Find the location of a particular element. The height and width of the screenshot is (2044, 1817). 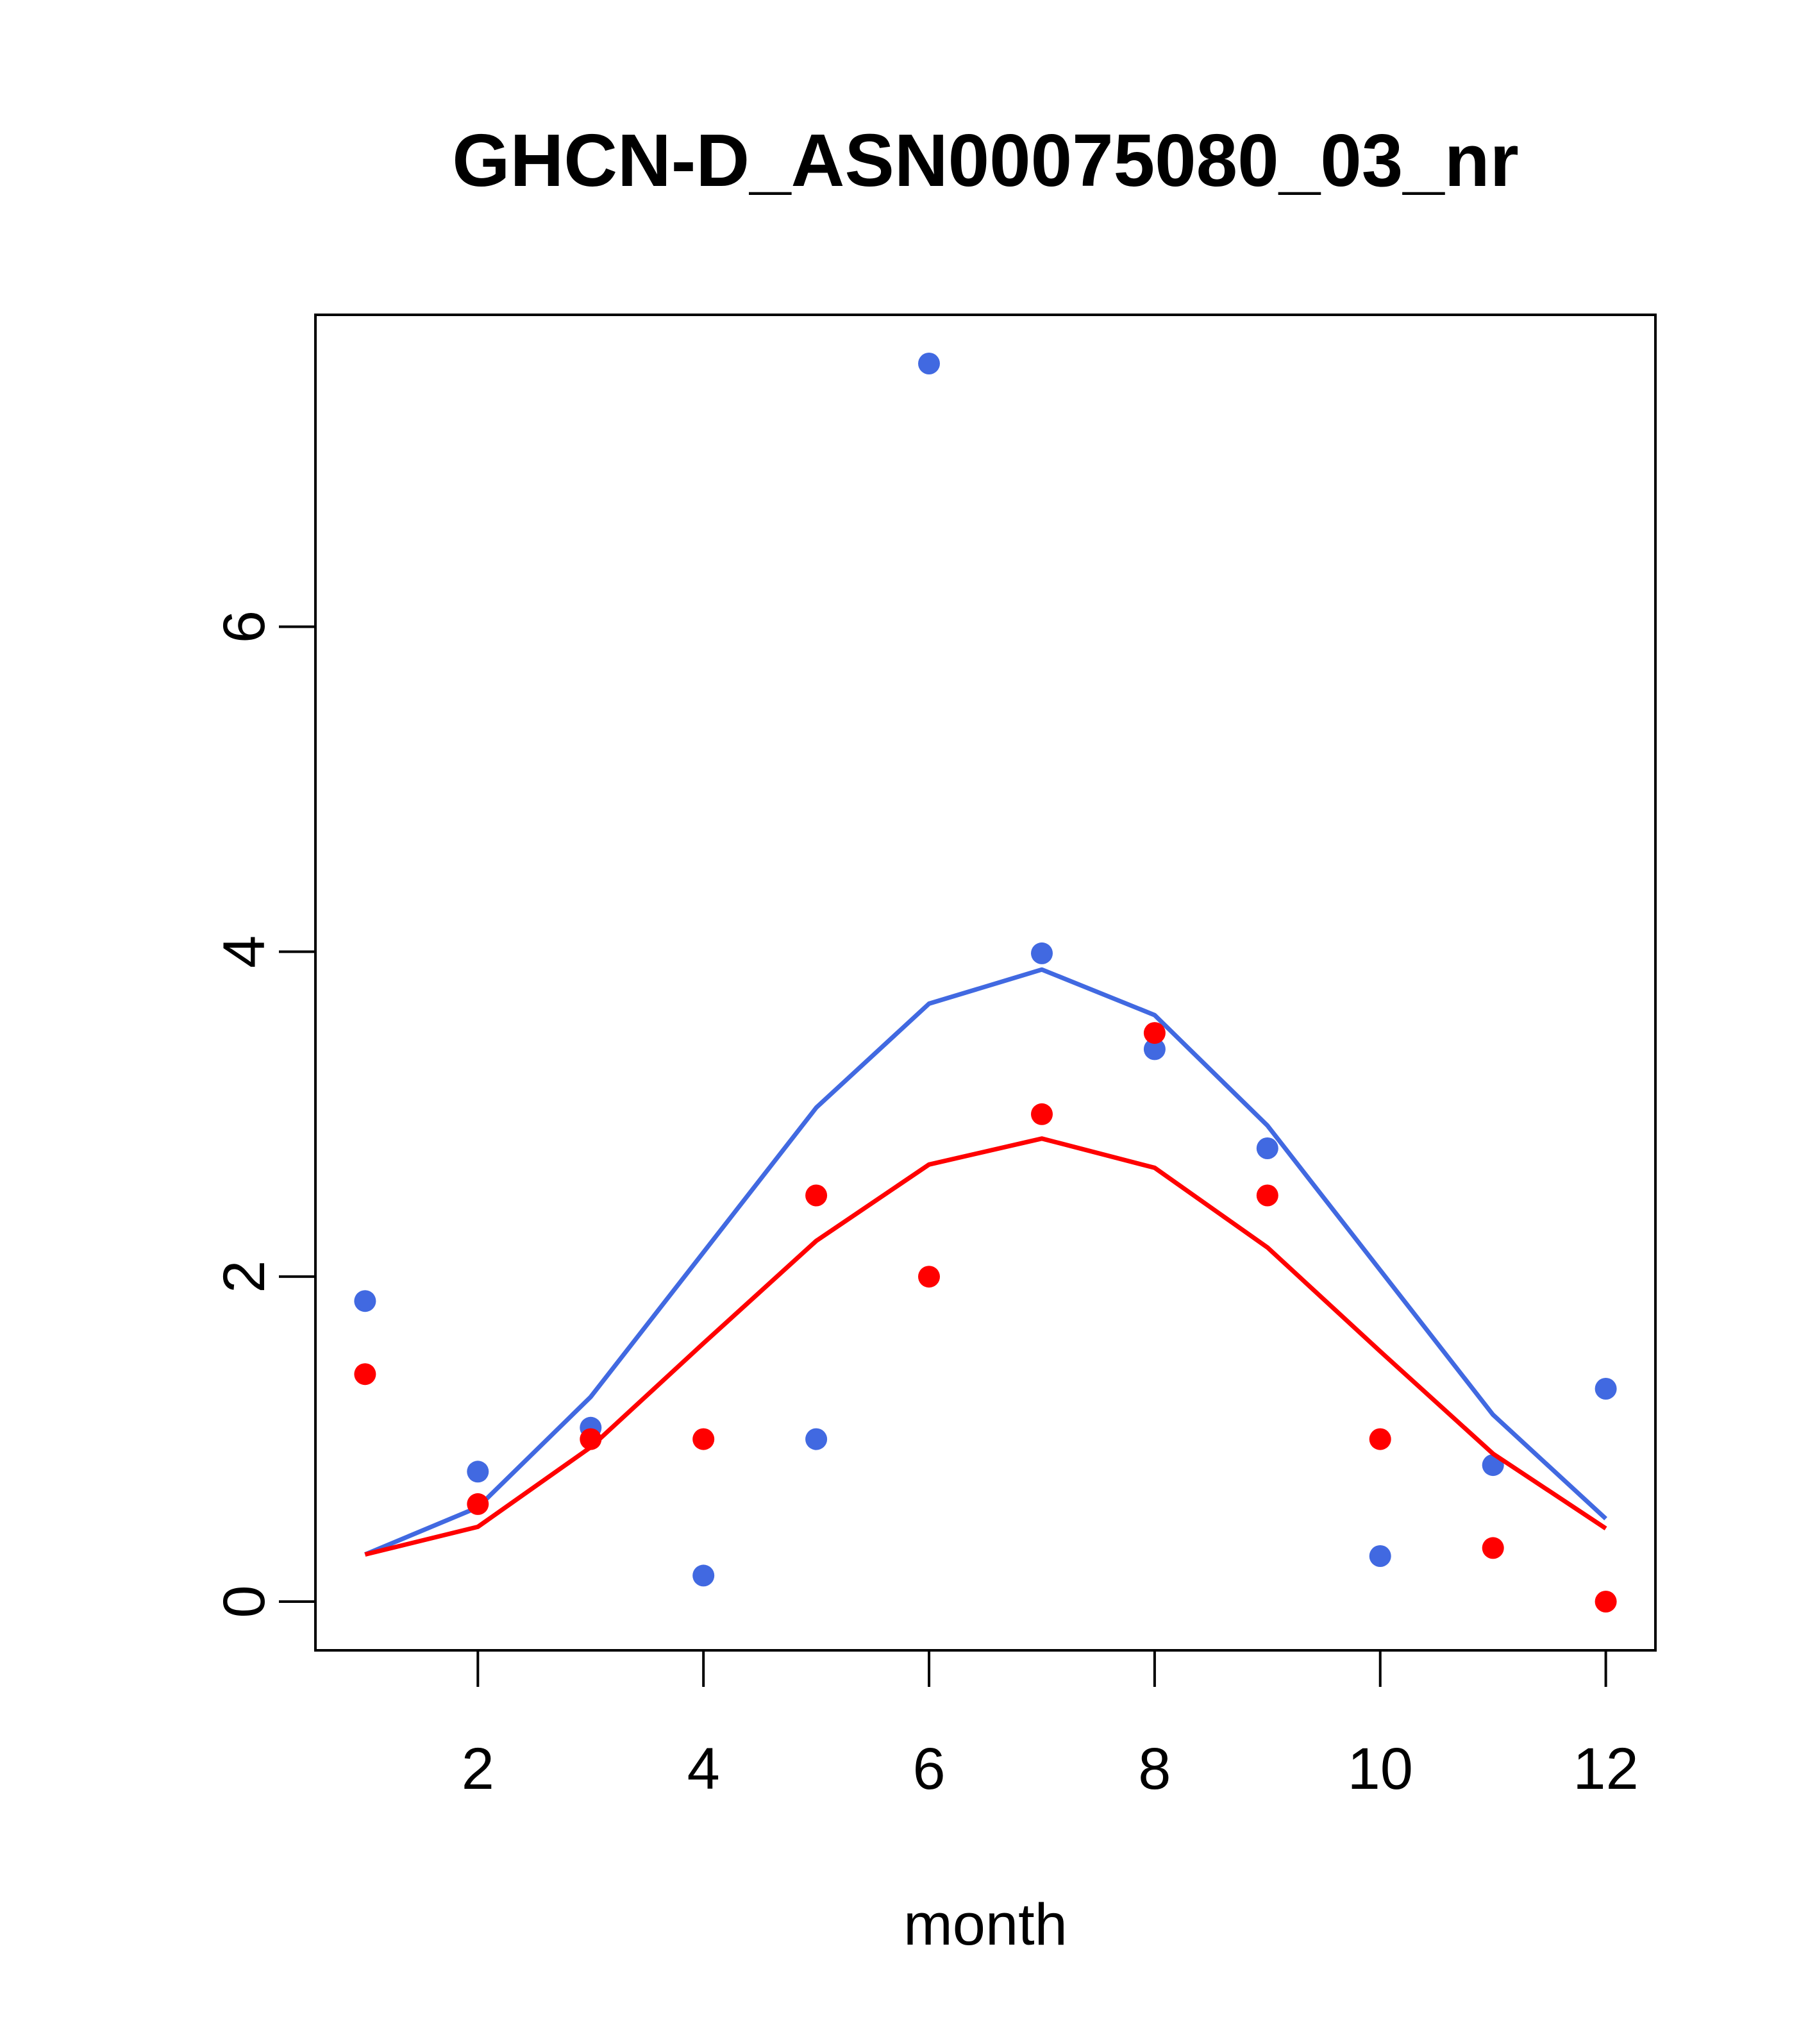

x-tick-label: 6 is located at coordinates (929, 1769).